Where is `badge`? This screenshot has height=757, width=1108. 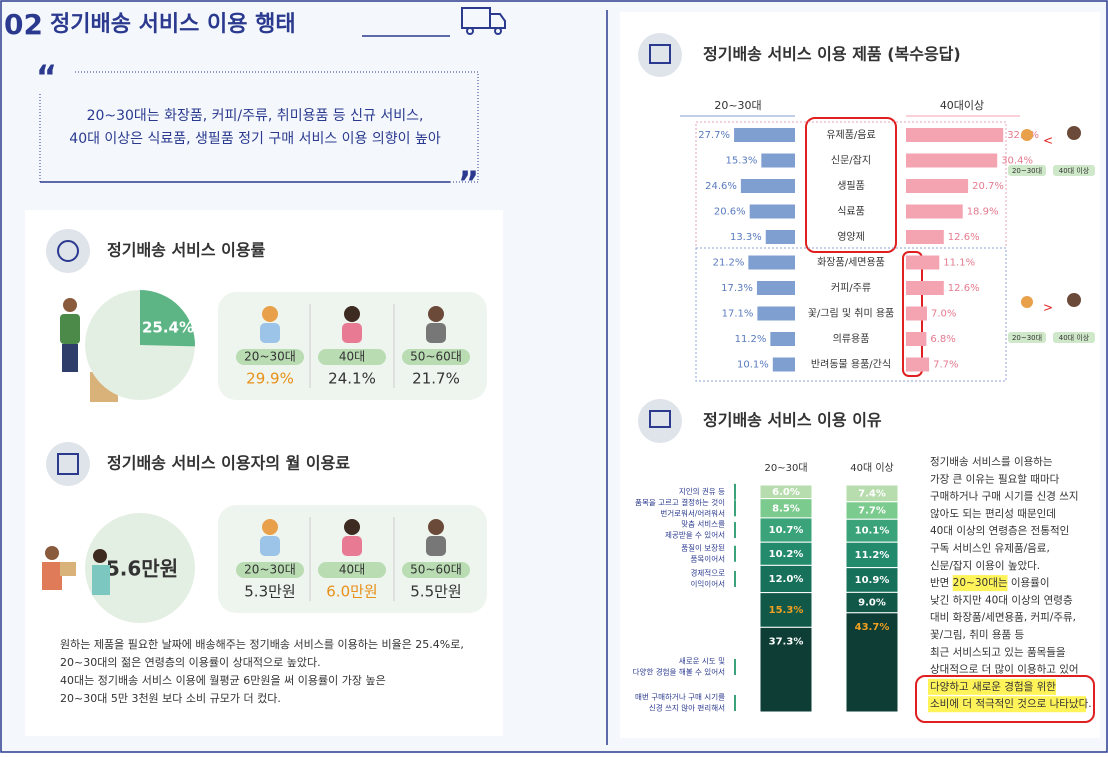
badge is located at coordinates (1074, 170).